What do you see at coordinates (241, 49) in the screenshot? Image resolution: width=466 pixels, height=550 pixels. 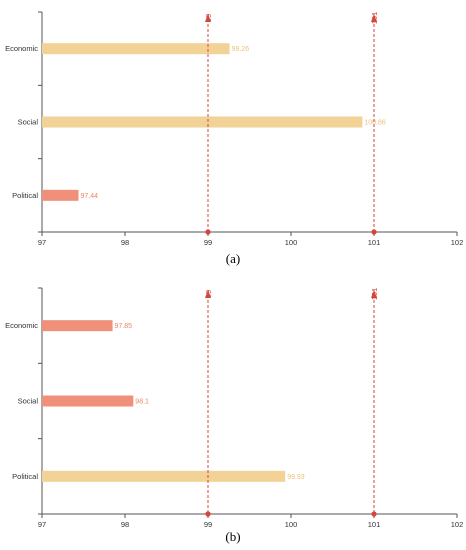 I see `value-label: 99.26` at bounding box center [241, 49].